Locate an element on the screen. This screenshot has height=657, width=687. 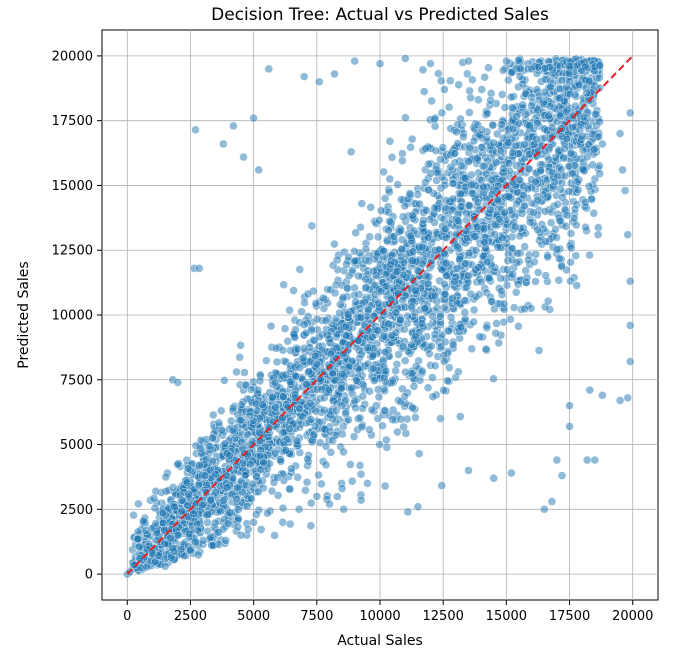
y-tick-label: 10000 is located at coordinates (72, 316).